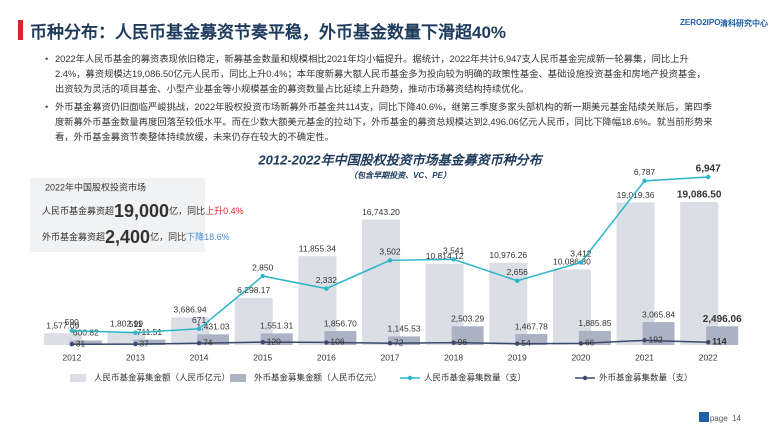  What do you see at coordinates (136, 324) in the screenshot?
I see `data-label: 511` at bounding box center [136, 324].